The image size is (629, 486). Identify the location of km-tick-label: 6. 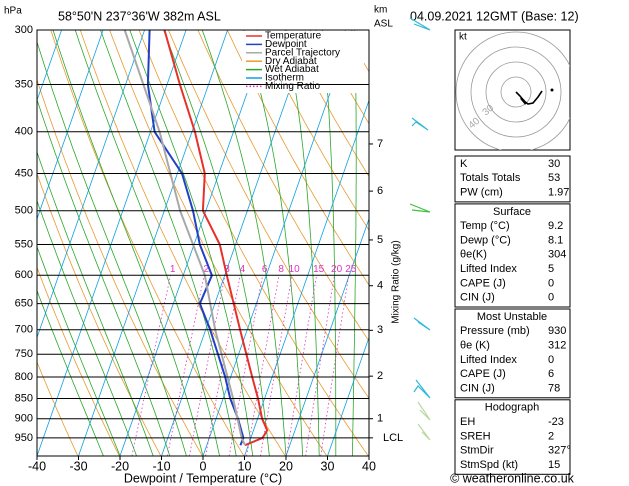
(380, 191).